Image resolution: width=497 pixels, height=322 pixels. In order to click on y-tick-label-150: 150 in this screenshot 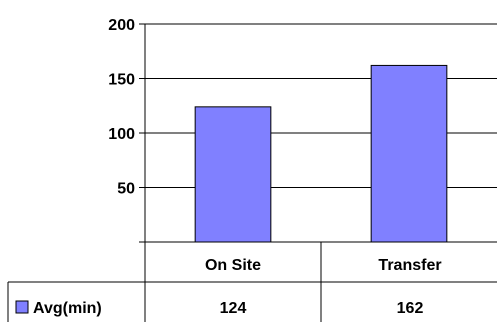, I will do `click(121, 80)`.